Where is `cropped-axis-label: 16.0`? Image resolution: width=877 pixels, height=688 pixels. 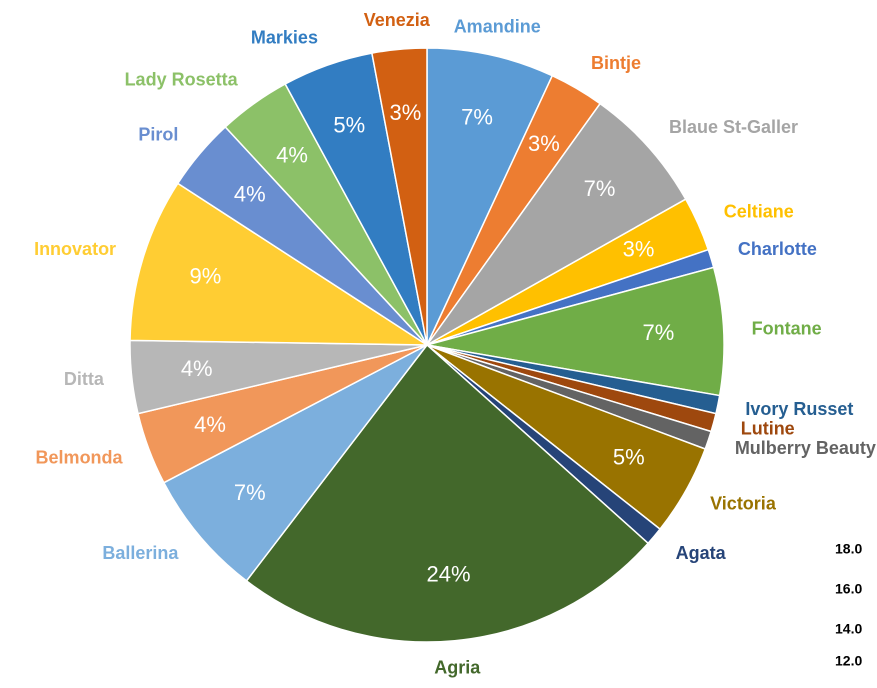
cropped-axis-label: 16.0 is located at coordinates (848, 589).